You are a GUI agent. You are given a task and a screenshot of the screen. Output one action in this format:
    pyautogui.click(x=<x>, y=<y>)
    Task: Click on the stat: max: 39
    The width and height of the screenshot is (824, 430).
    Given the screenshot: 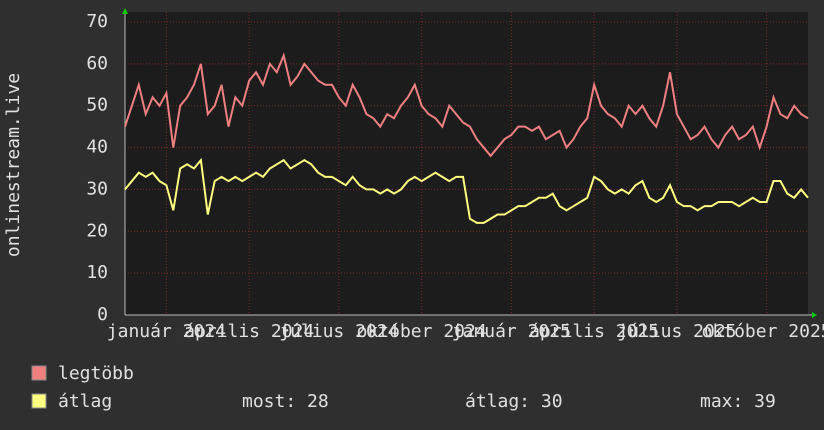 What is the action you would take?
    pyautogui.click(x=738, y=401)
    